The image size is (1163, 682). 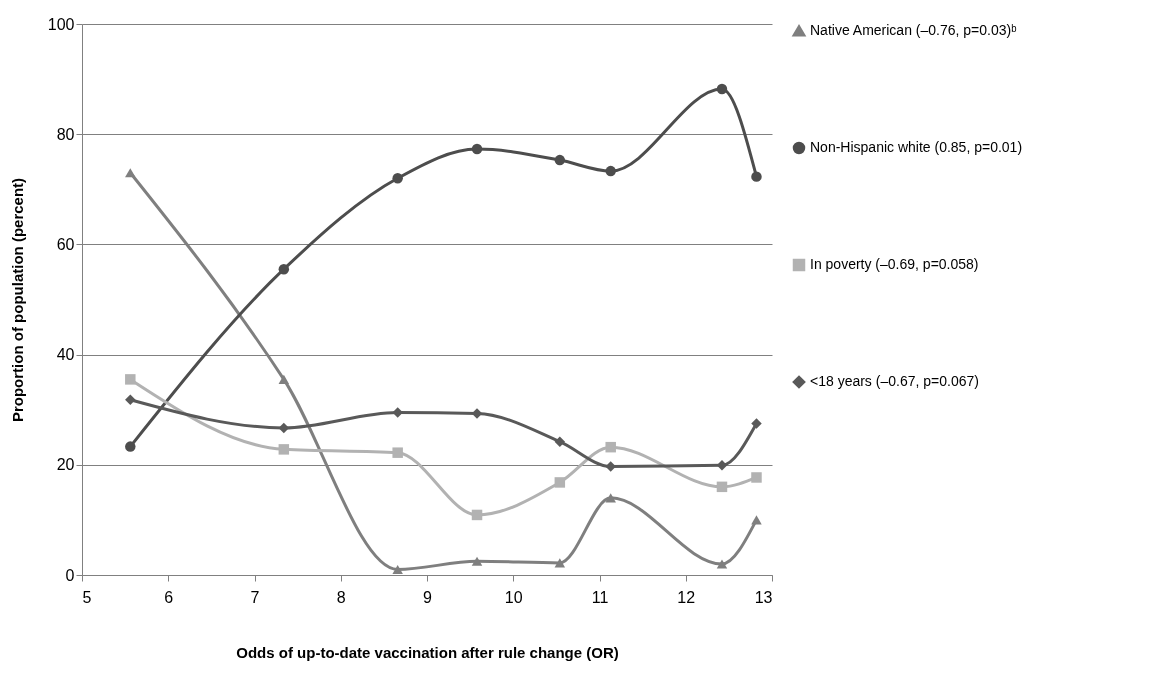 I want to click on x-tick-label: 13, so click(x=763, y=597).